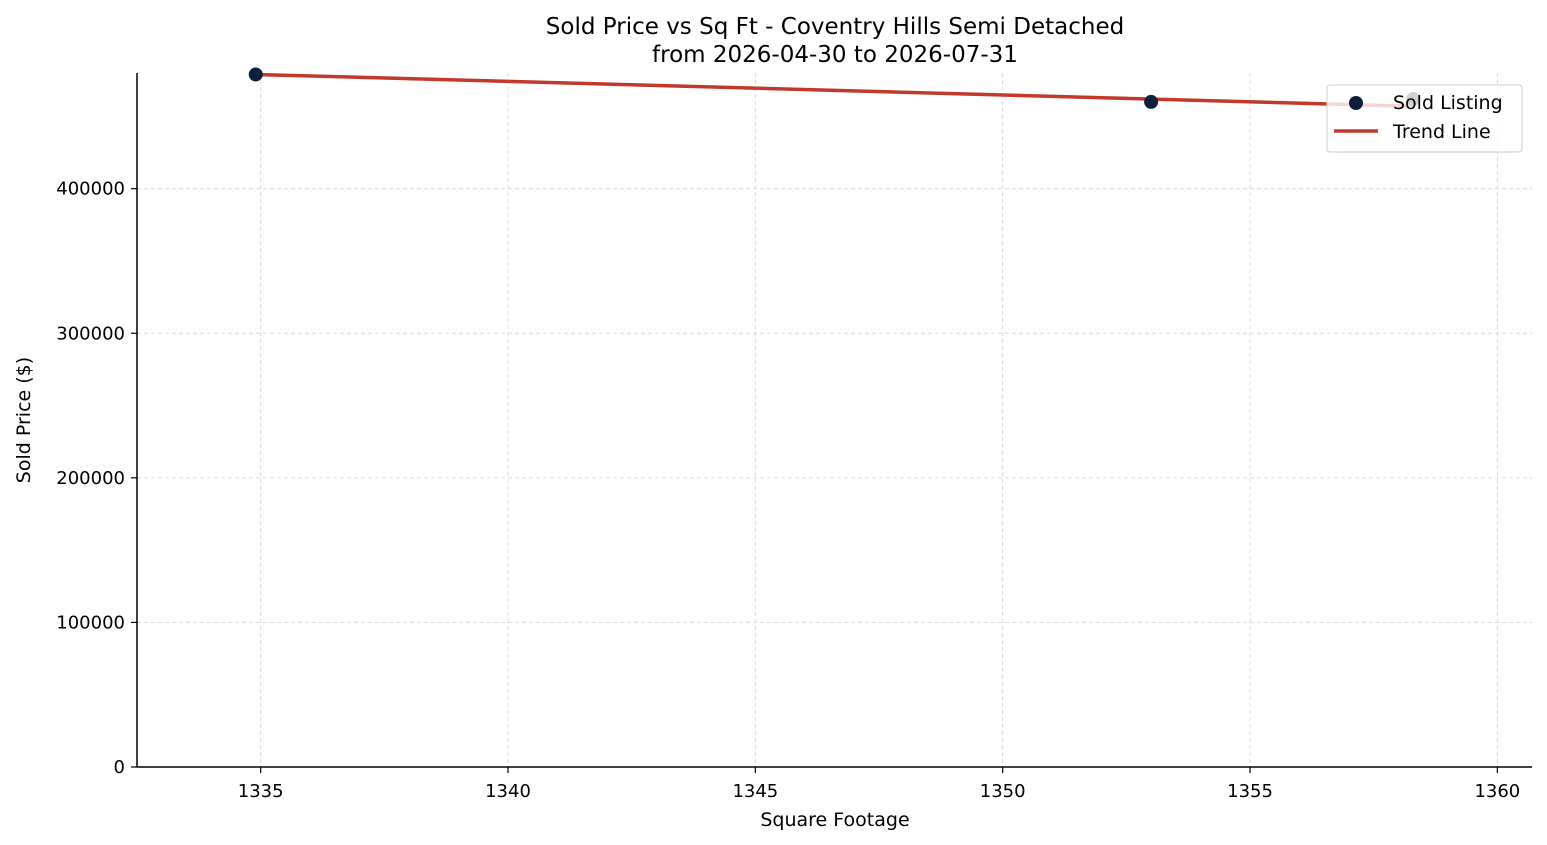  Describe the element at coordinates (1441, 132) in the screenshot. I see `legend-label-trend-line: Trend Line` at that location.